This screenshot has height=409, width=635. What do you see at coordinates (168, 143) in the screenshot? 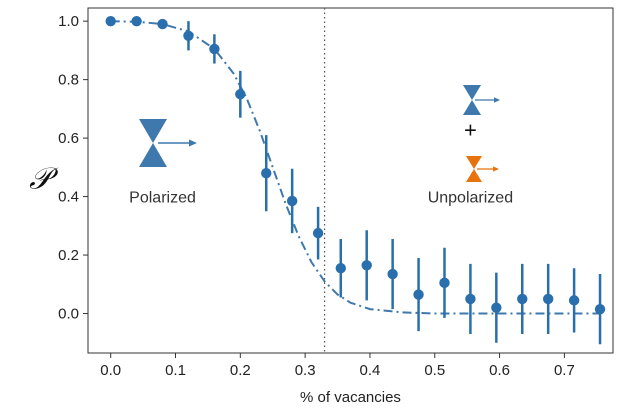
I see `polarized-spin-icon` at bounding box center [168, 143].